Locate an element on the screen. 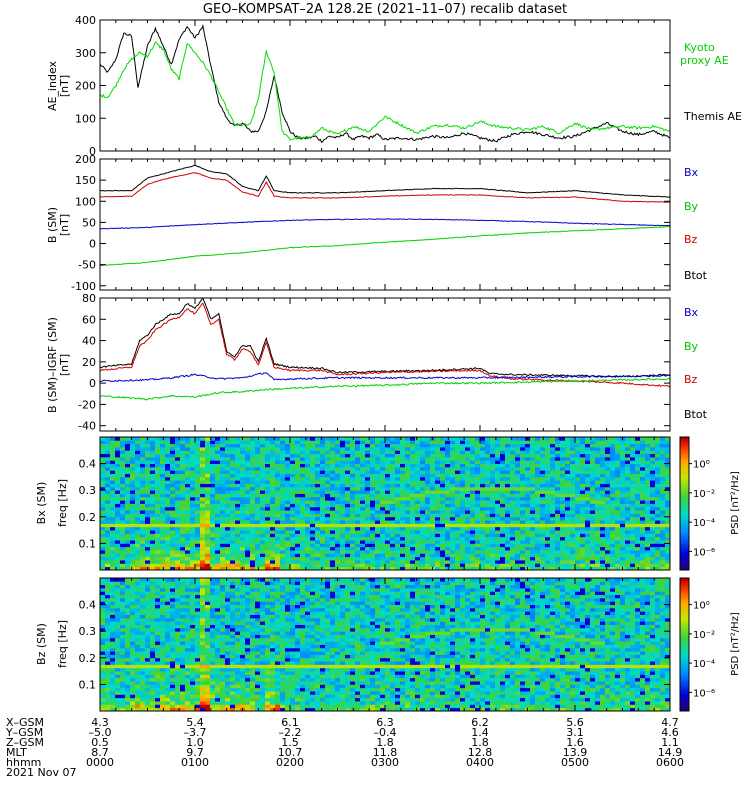  legend-btot-2: Btot is located at coordinates (696, 414).